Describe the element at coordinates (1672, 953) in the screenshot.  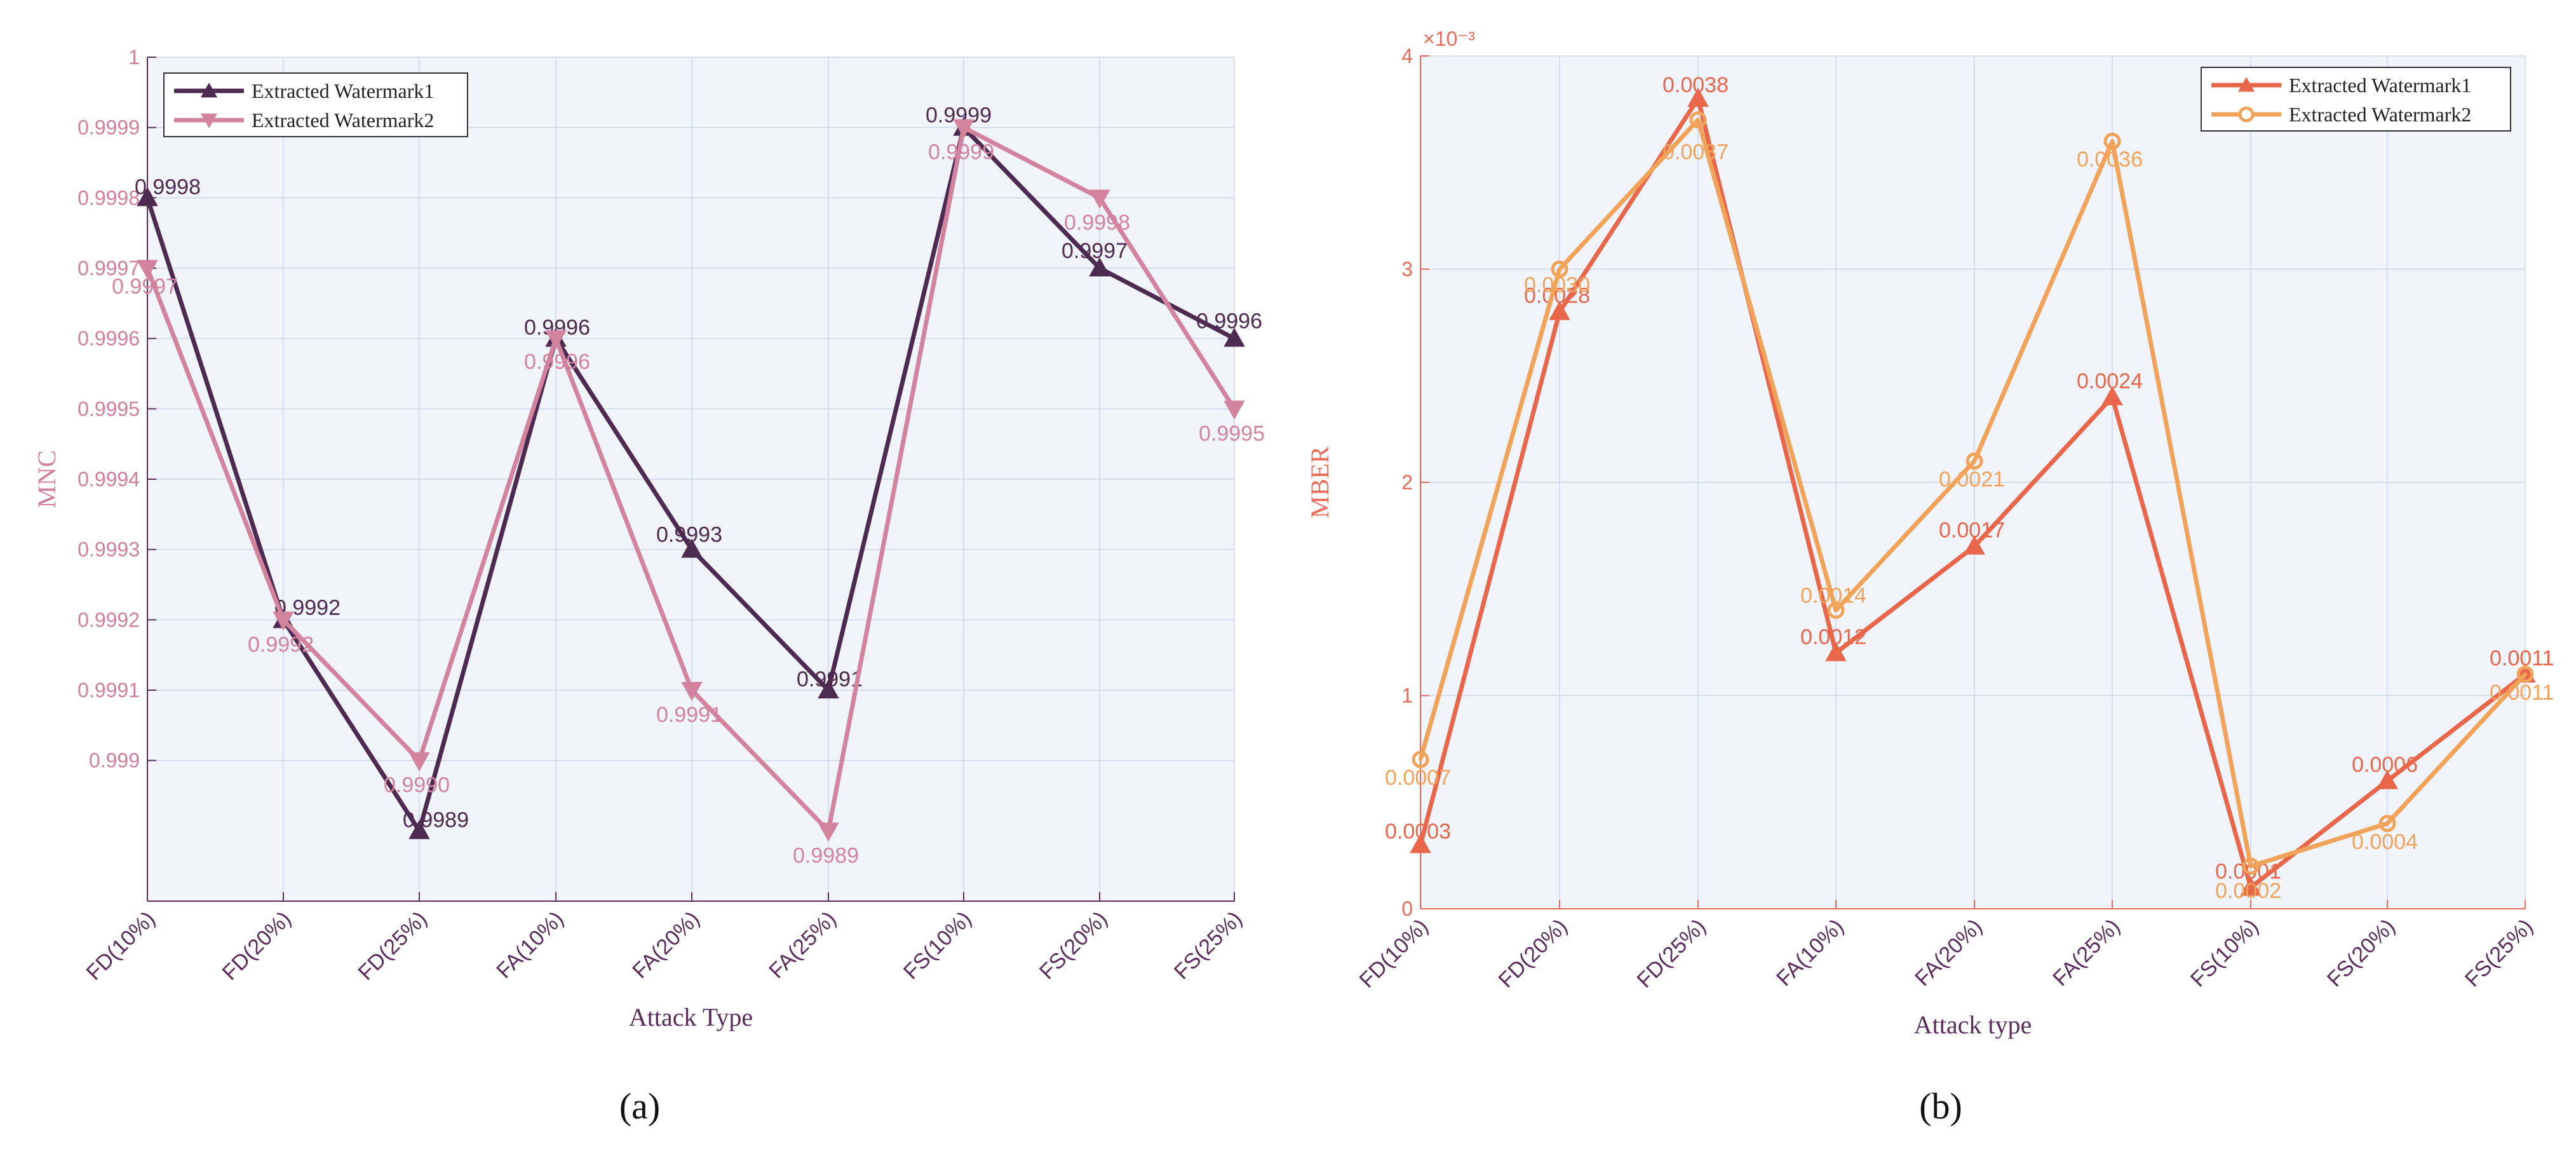
I see `x-tick-label: FD(25%)` at that location.